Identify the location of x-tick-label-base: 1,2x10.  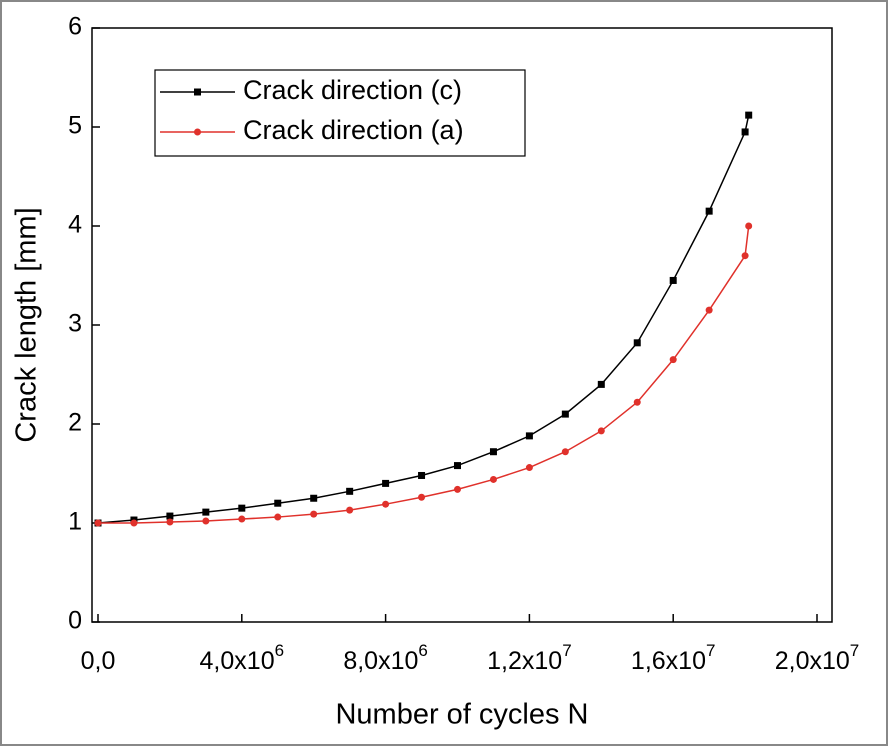
(524, 661).